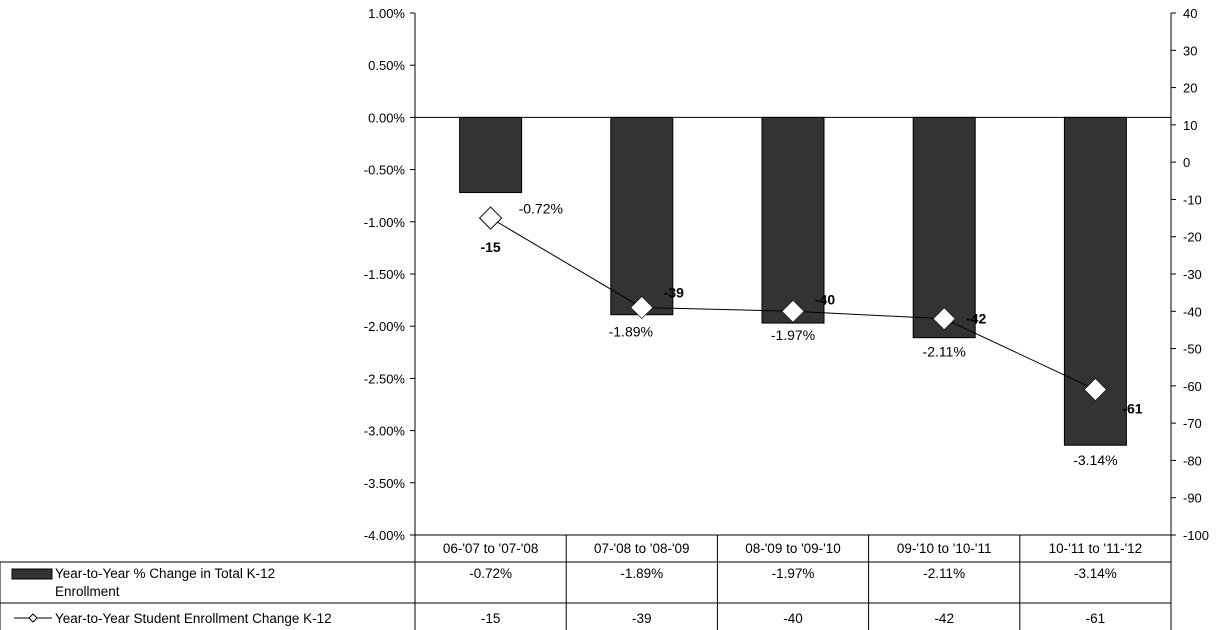 The height and width of the screenshot is (630, 1232). I want to click on right-axis-tick-label: -70, so click(1192, 423).